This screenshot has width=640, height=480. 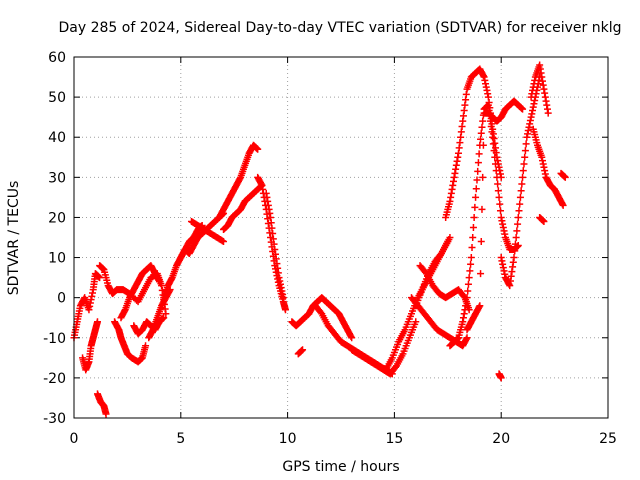 I want to click on series-track-ae, so click(x=542, y=219).